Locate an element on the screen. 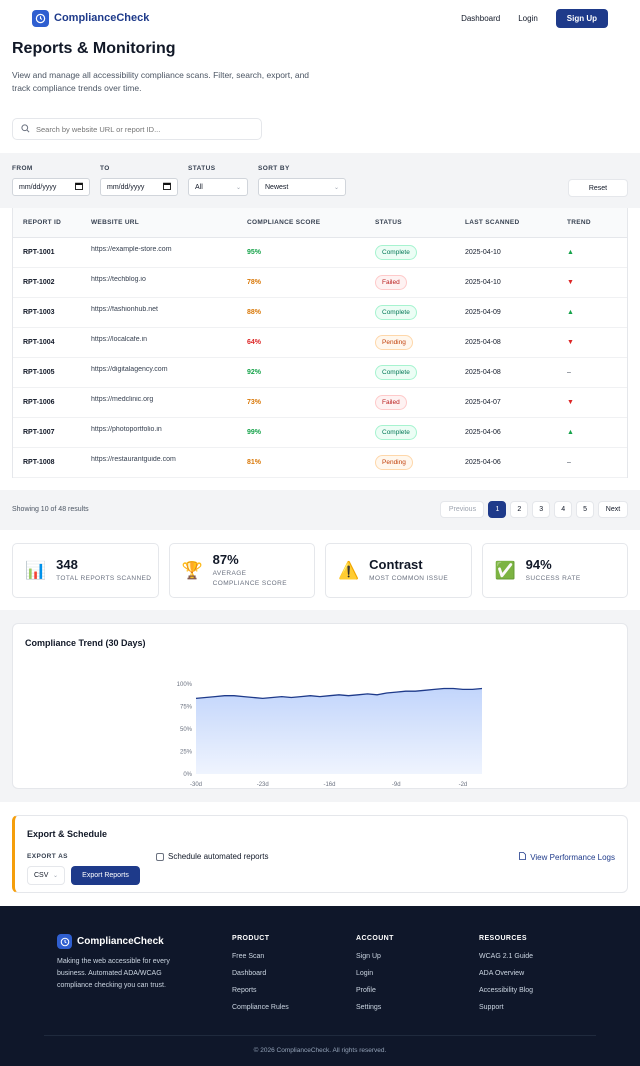 Image resolution: width=640 pixels, height=1066 pixels. next-button: Next is located at coordinates (613, 509).